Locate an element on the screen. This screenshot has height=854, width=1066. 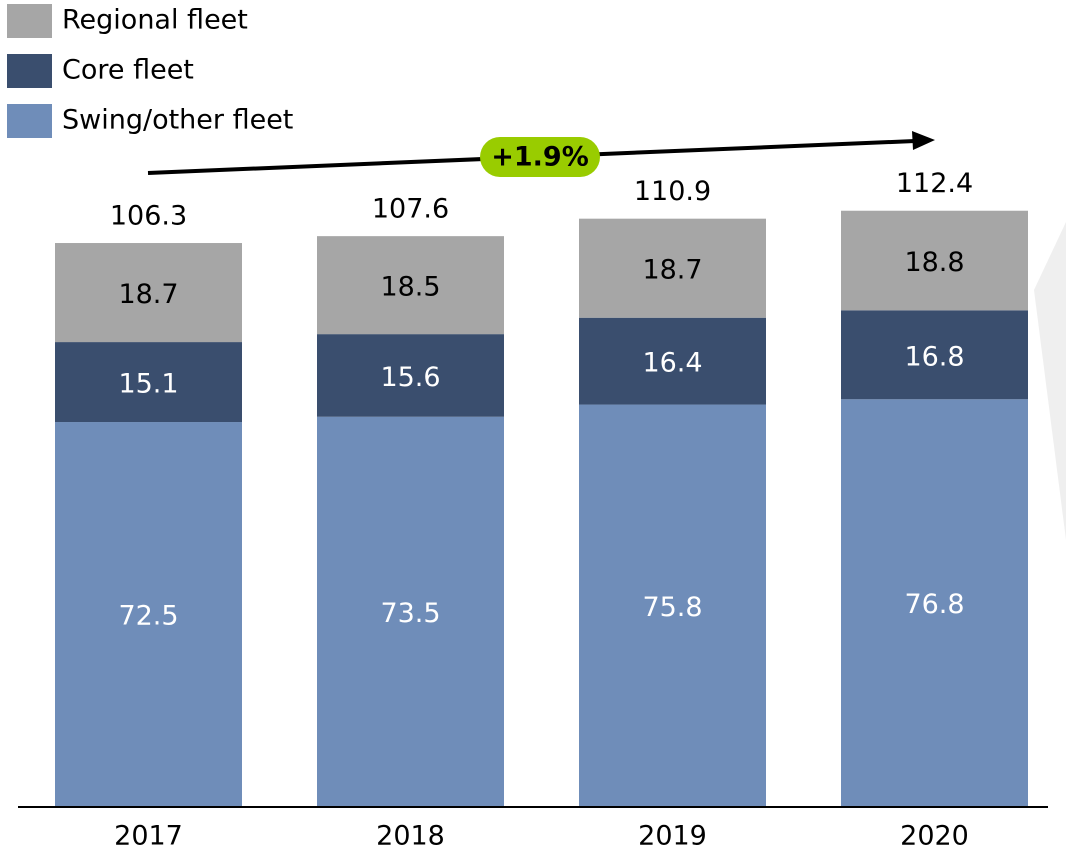
x-tick-label: 2020 is located at coordinates (934, 836).